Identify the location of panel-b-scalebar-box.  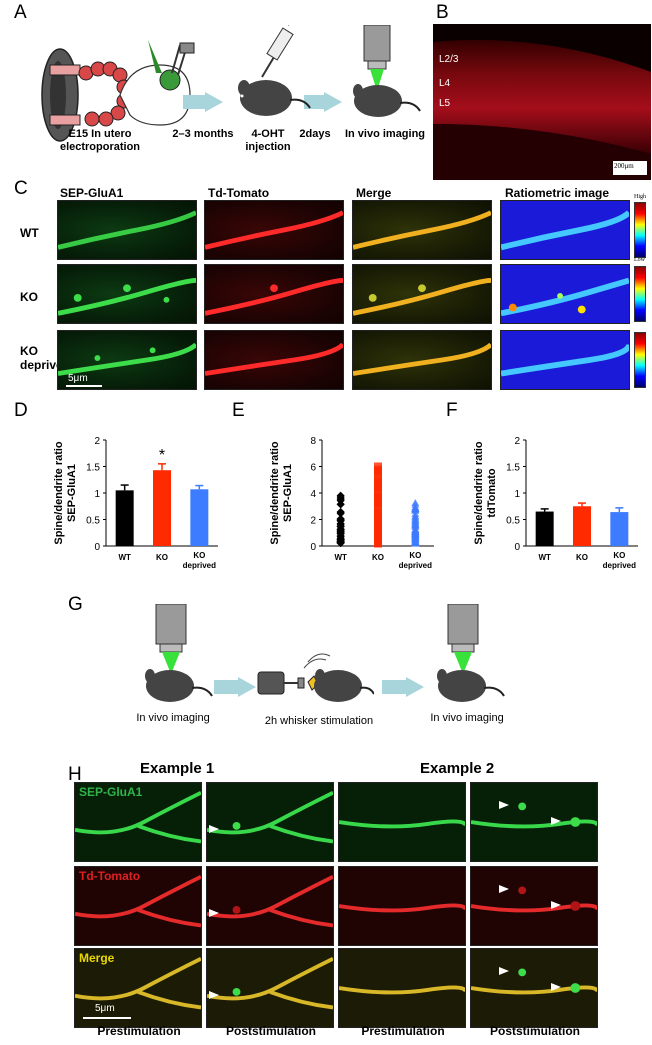
(630, 168).